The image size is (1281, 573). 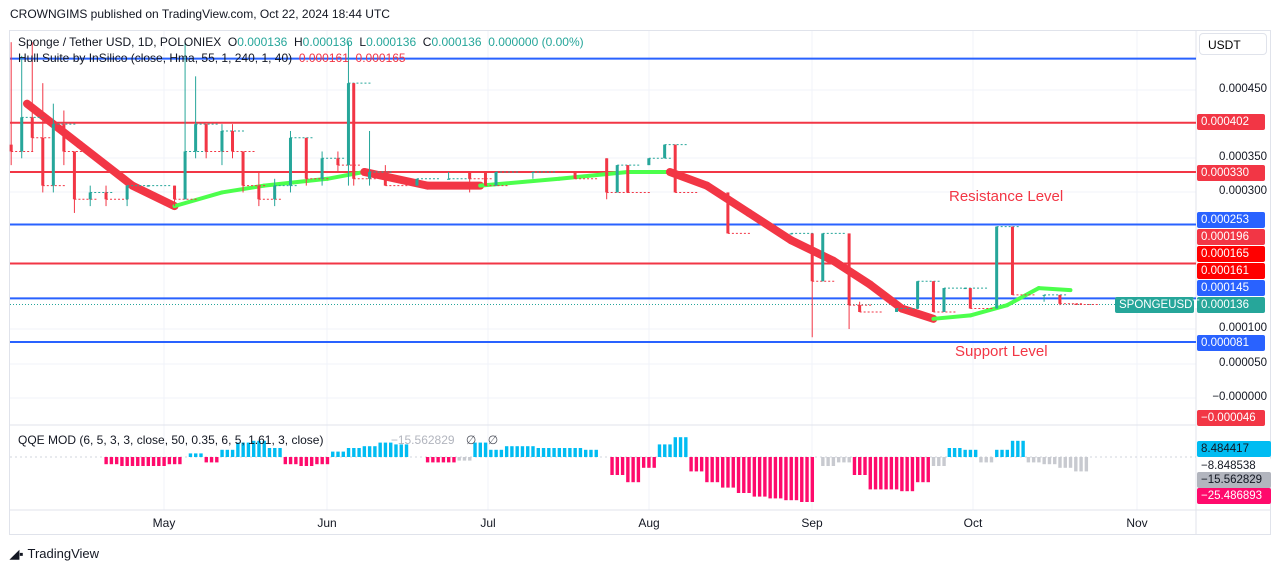 What do you see at coordinates (120, 42) in the screenshot?
I see `symbol-name: Sponge / Tether USD, 1D, POLONIEX` at bounding box center [120, 42].